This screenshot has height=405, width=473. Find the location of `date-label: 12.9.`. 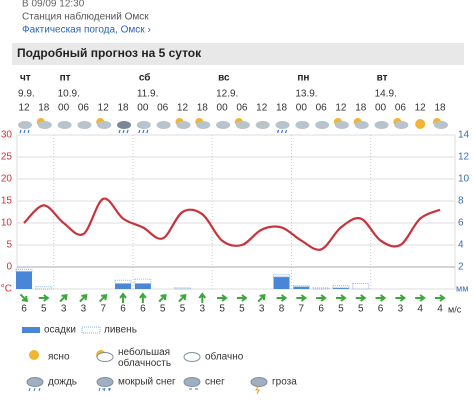

date-label: 12.9. is located at coordinates (227, 94).